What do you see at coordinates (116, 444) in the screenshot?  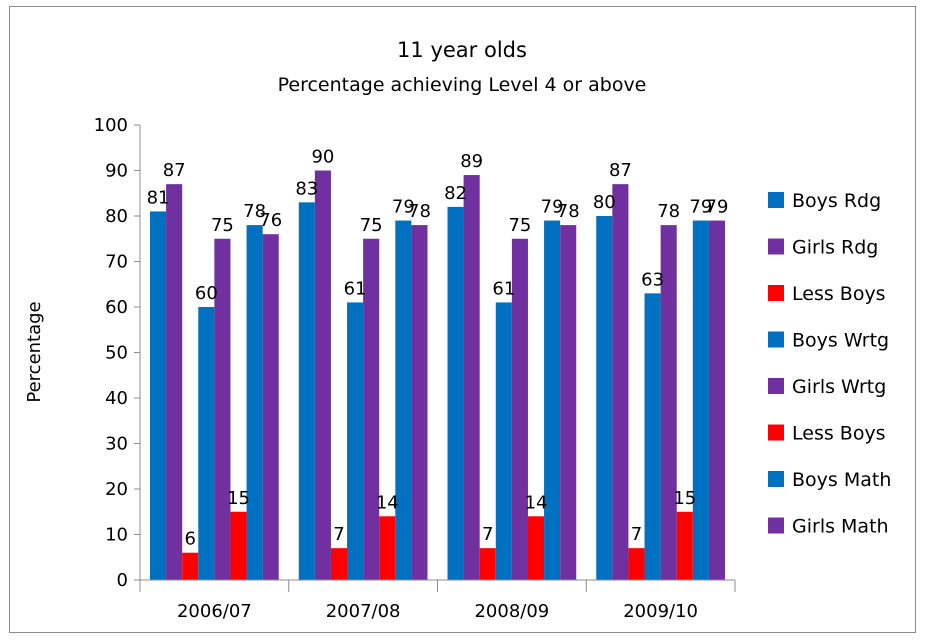 I see `y-tick-label: 30` at bounding box center [116, 444].